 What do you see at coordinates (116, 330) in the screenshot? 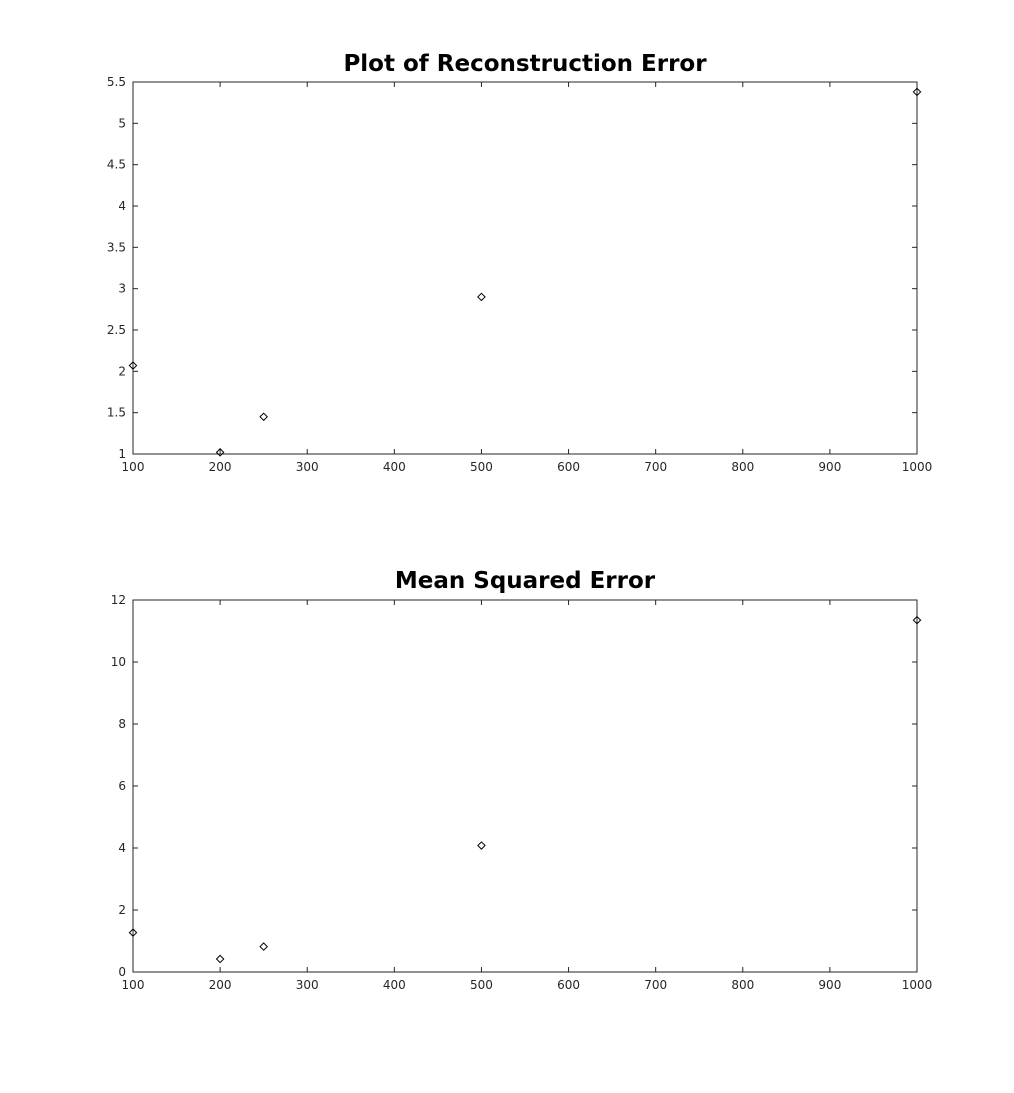
I see `y-tick-label: 2.5` at bounding box center [116, 330].